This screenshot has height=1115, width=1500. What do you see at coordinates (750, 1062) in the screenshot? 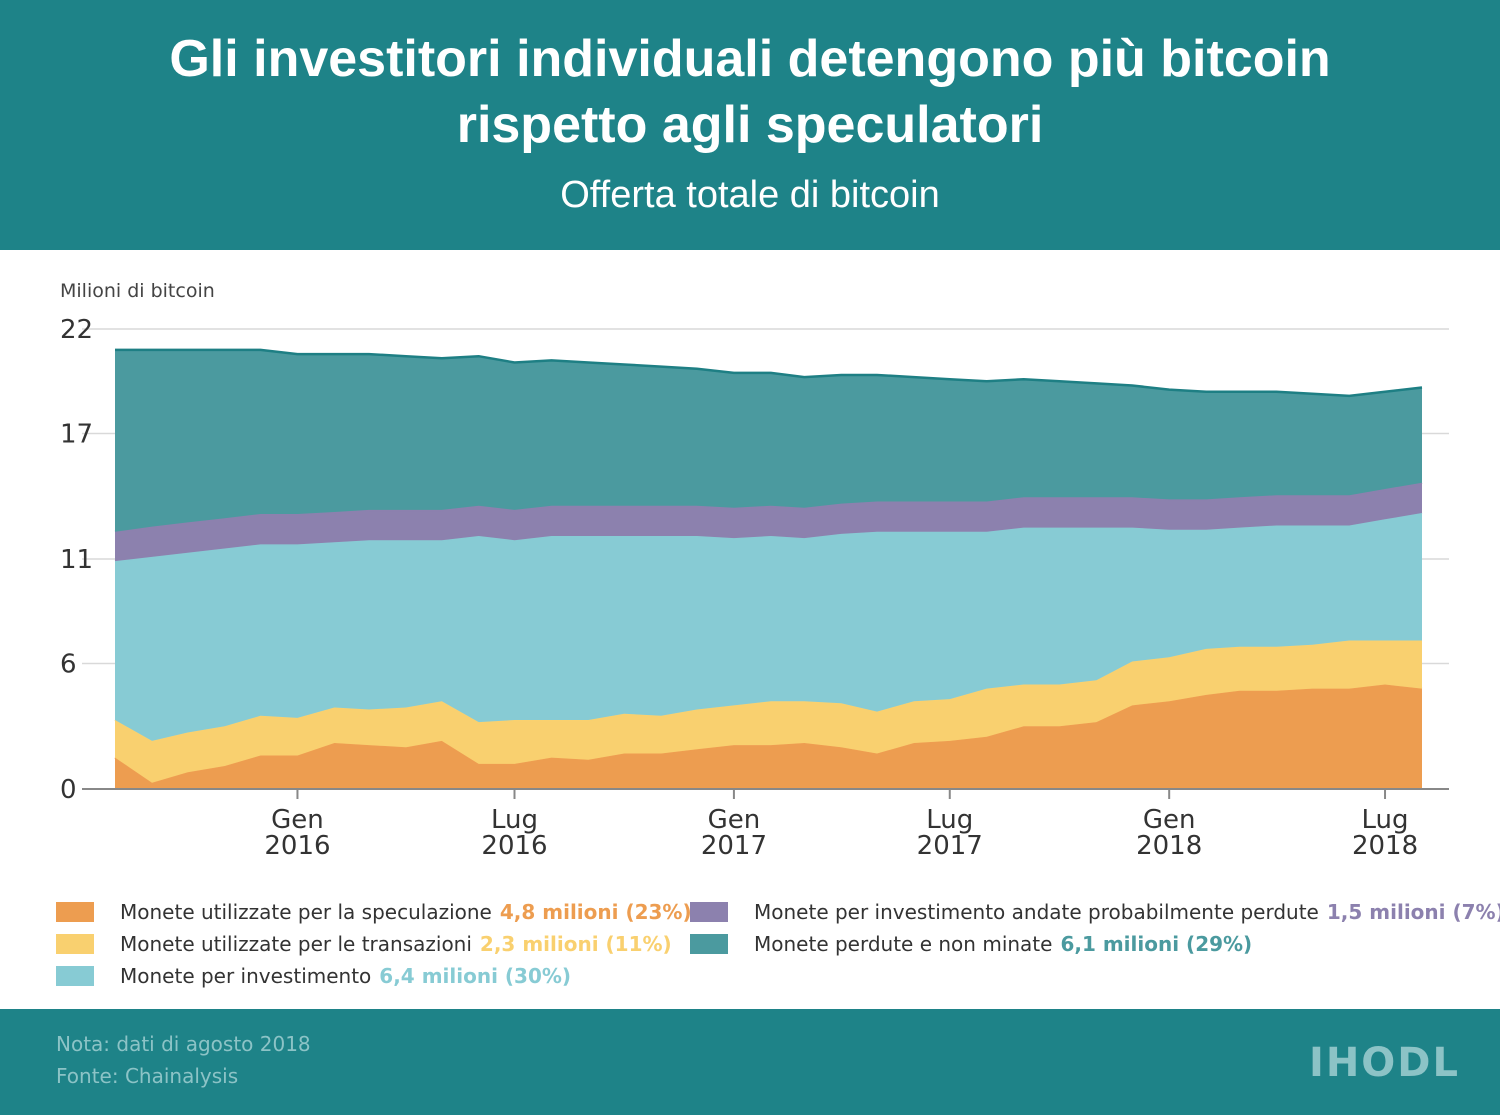
I see `footer-banner` at bounding box center [750, 1062].